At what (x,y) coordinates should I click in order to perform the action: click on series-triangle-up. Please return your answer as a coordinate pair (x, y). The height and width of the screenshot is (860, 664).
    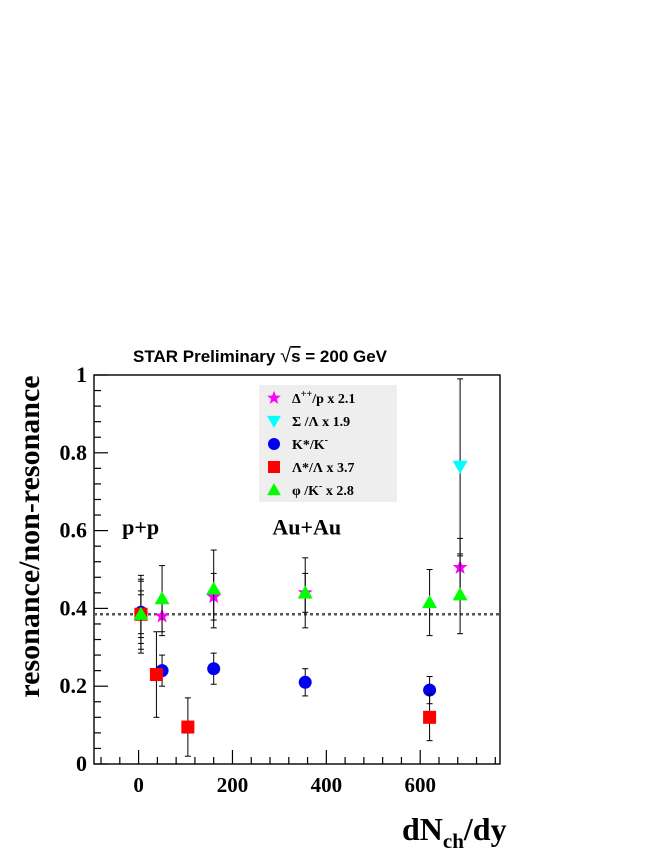
    Looking at the image, I should click on (300, 601).